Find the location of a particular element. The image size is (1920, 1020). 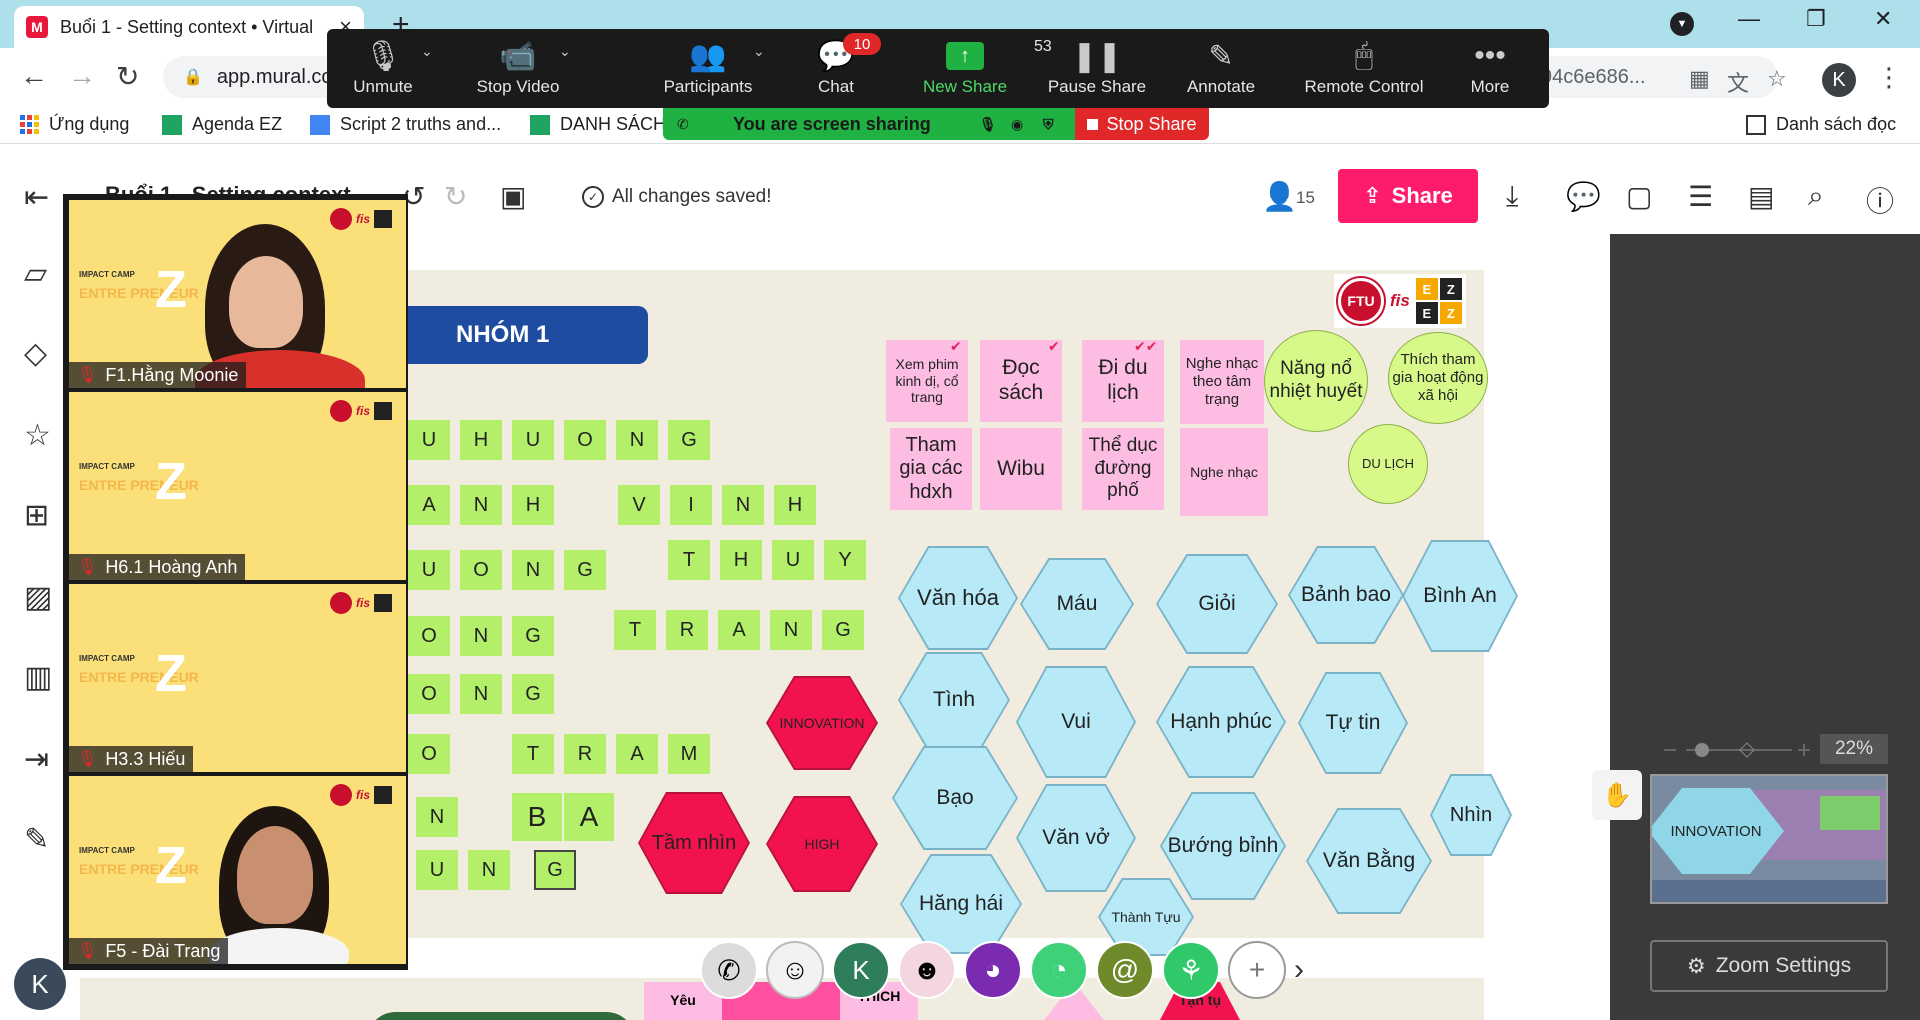

shapes-icon: ◇ is located at coordinates (36, 353).